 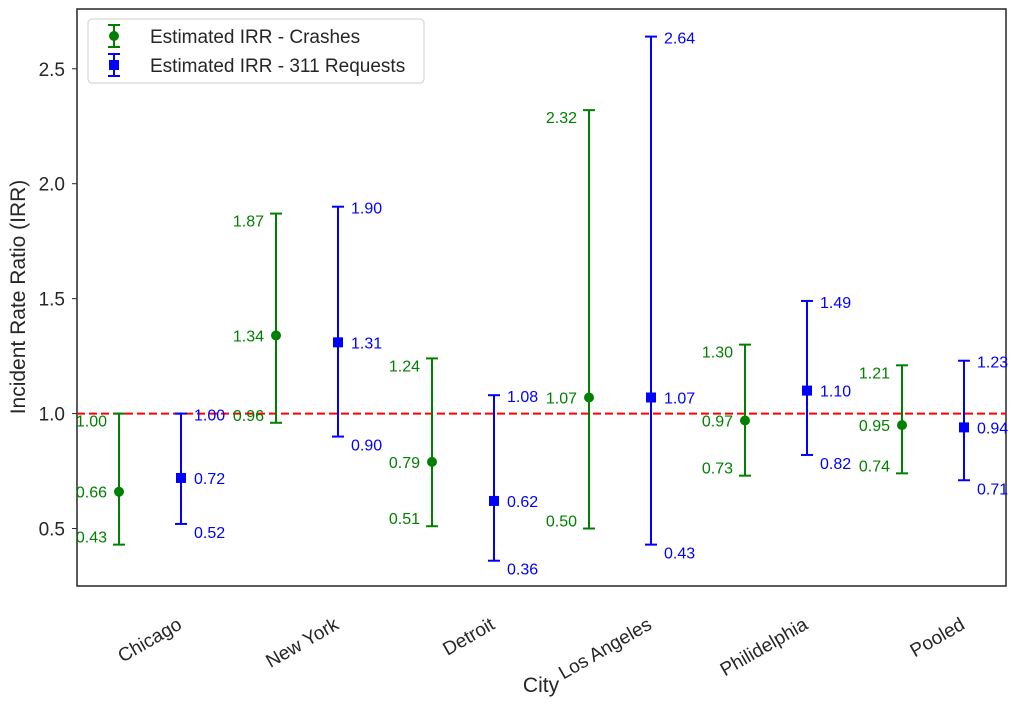 I want to click on upper-ci-label: 1.90, so click(x=366, y=209).